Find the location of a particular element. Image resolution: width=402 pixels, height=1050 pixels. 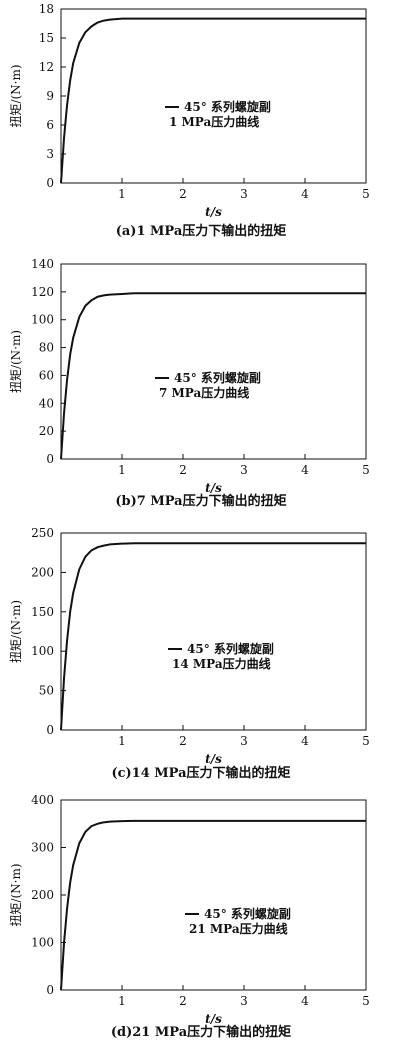

y-tick-label: 300 is located at coordinates (42, 848).